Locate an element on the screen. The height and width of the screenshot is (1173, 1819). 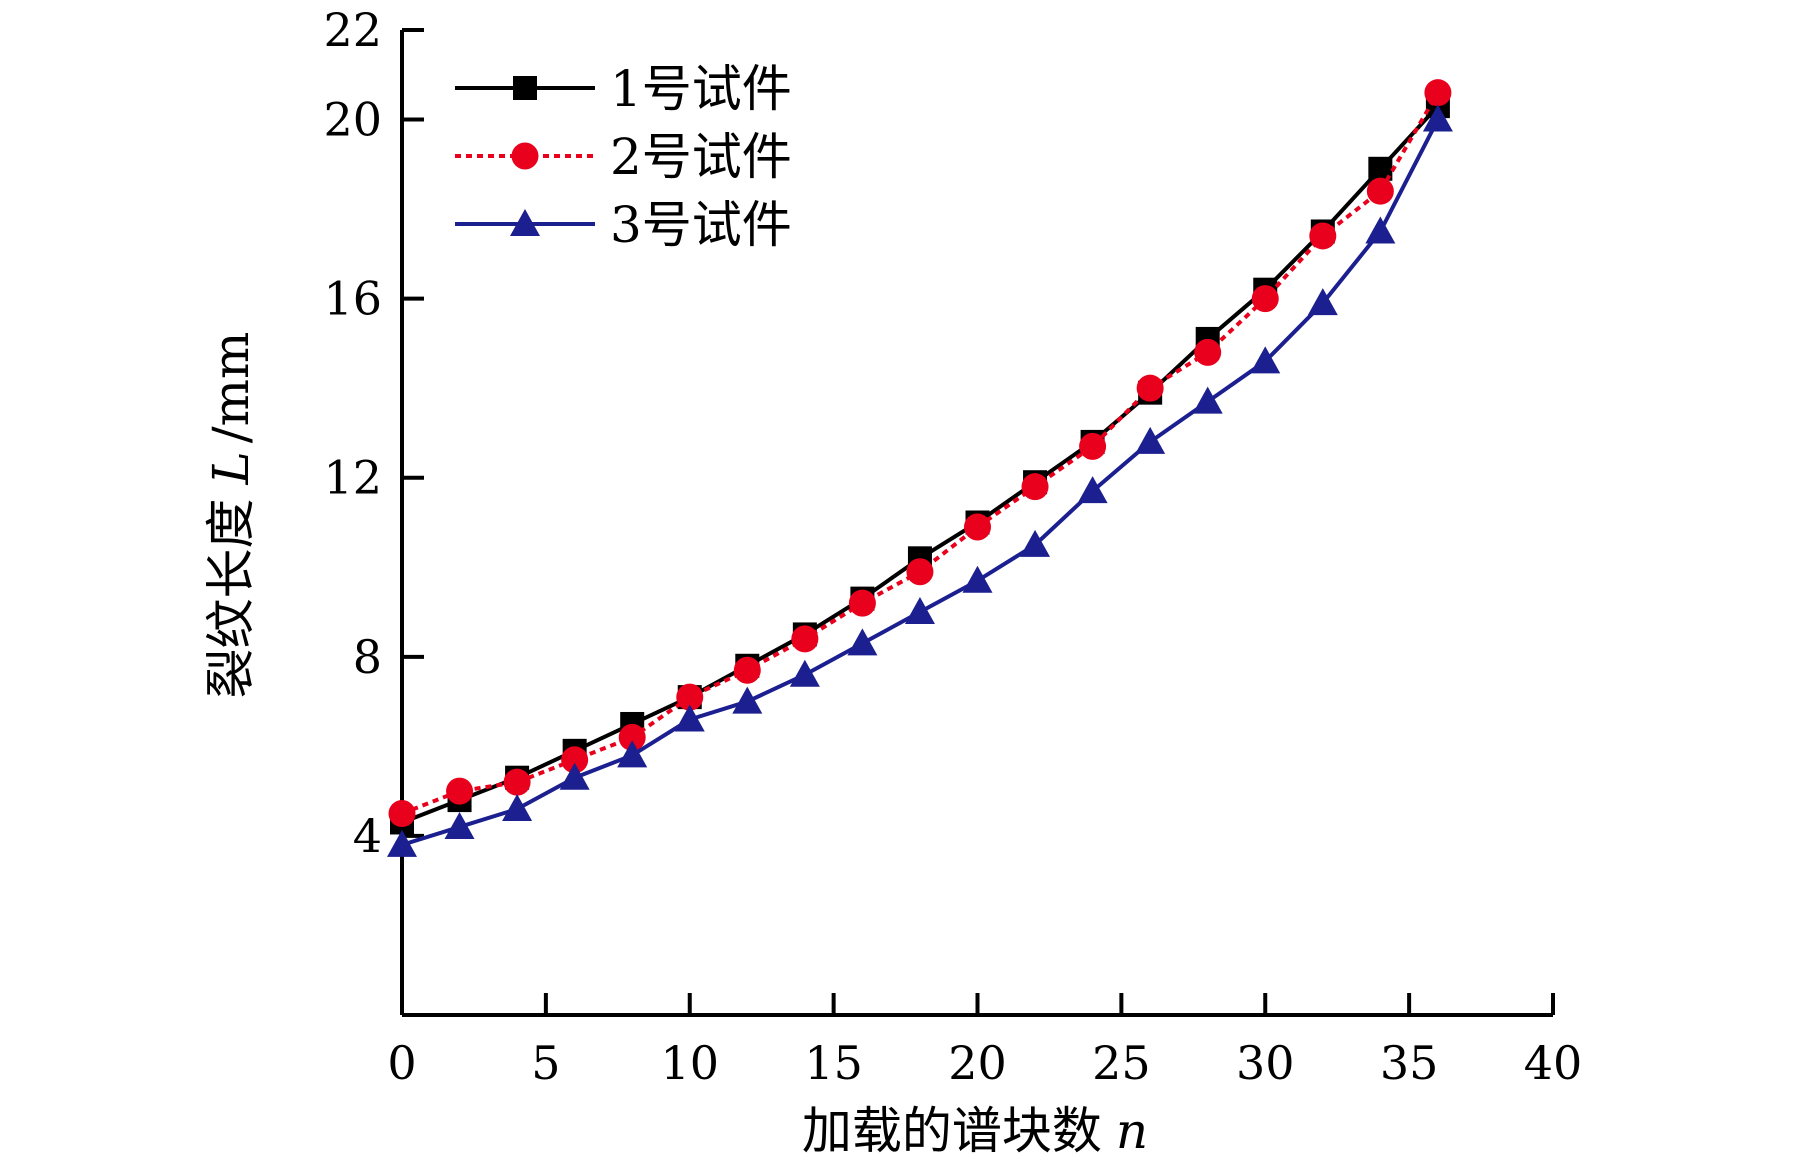
y-tick-label: 22 is located at coordinates (352, 30).